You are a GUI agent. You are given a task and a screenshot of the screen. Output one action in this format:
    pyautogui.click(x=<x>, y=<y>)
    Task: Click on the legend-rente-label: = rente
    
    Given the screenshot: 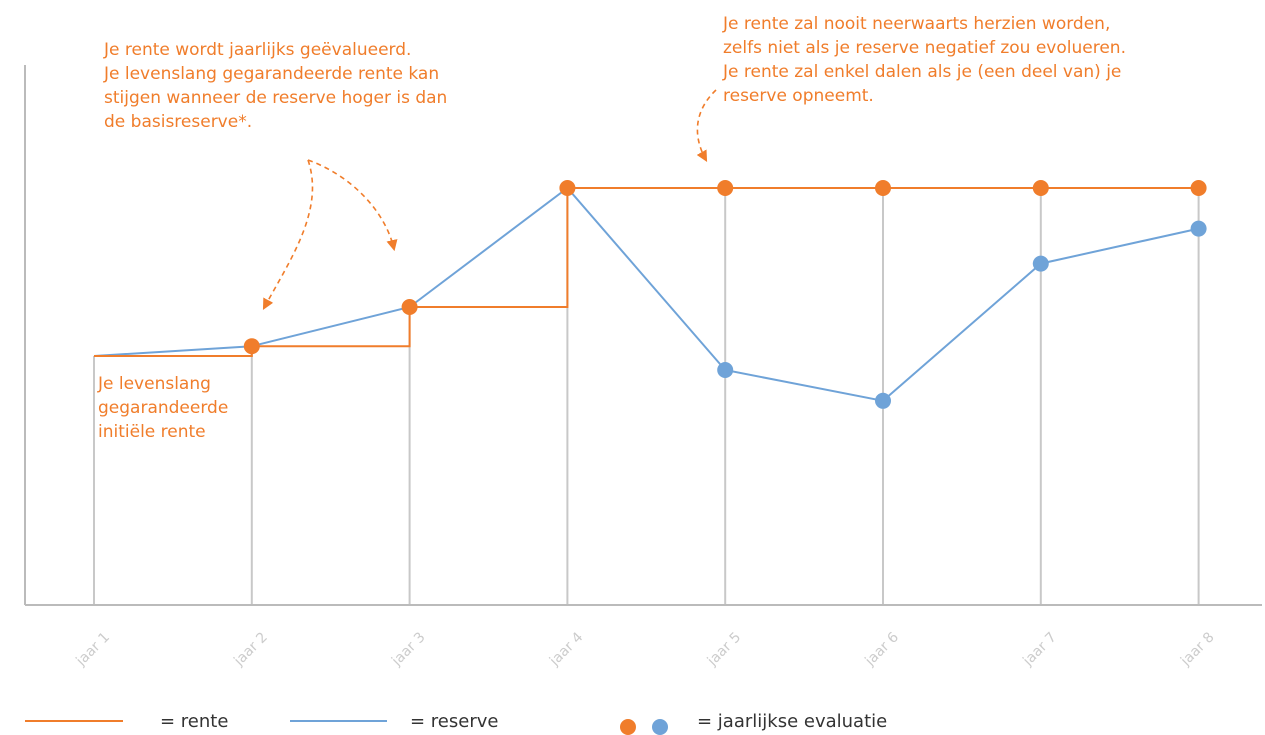 What is the action you would take?
    pyautogui.click(x=194, y=721)
    